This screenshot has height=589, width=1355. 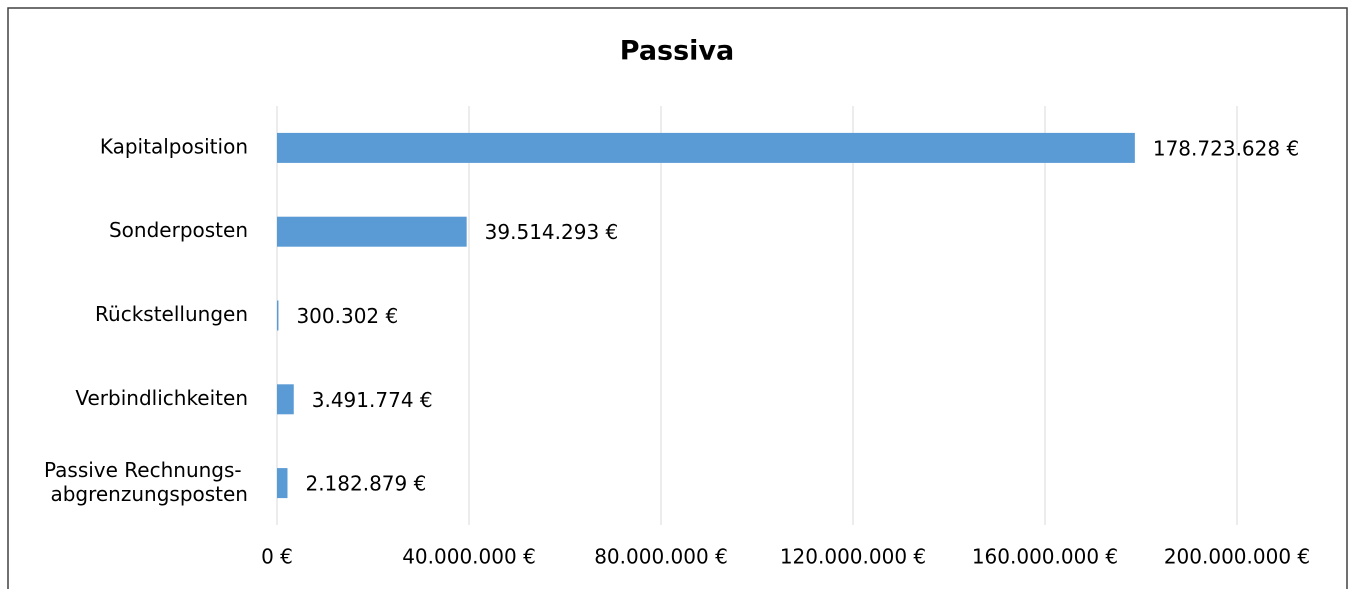 I want to click on data-label: 300.302 €, so click(x=347, y=316).